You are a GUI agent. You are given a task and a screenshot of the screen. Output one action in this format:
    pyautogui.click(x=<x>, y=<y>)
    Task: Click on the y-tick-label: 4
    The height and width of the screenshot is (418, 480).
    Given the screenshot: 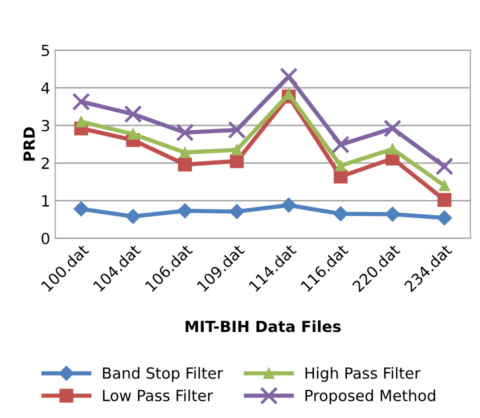 What is the action you would take?
    pyautogui.click(x=45, y=88)
    